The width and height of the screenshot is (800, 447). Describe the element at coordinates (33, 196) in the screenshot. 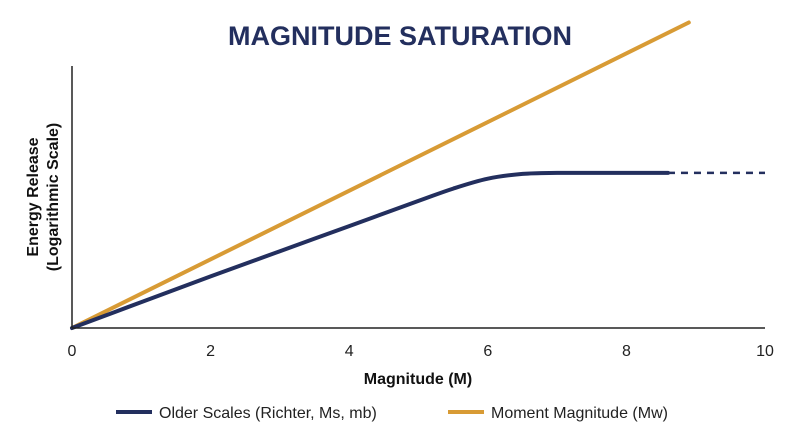

I see `y-axis-label-line1: Energy Release` at that location.